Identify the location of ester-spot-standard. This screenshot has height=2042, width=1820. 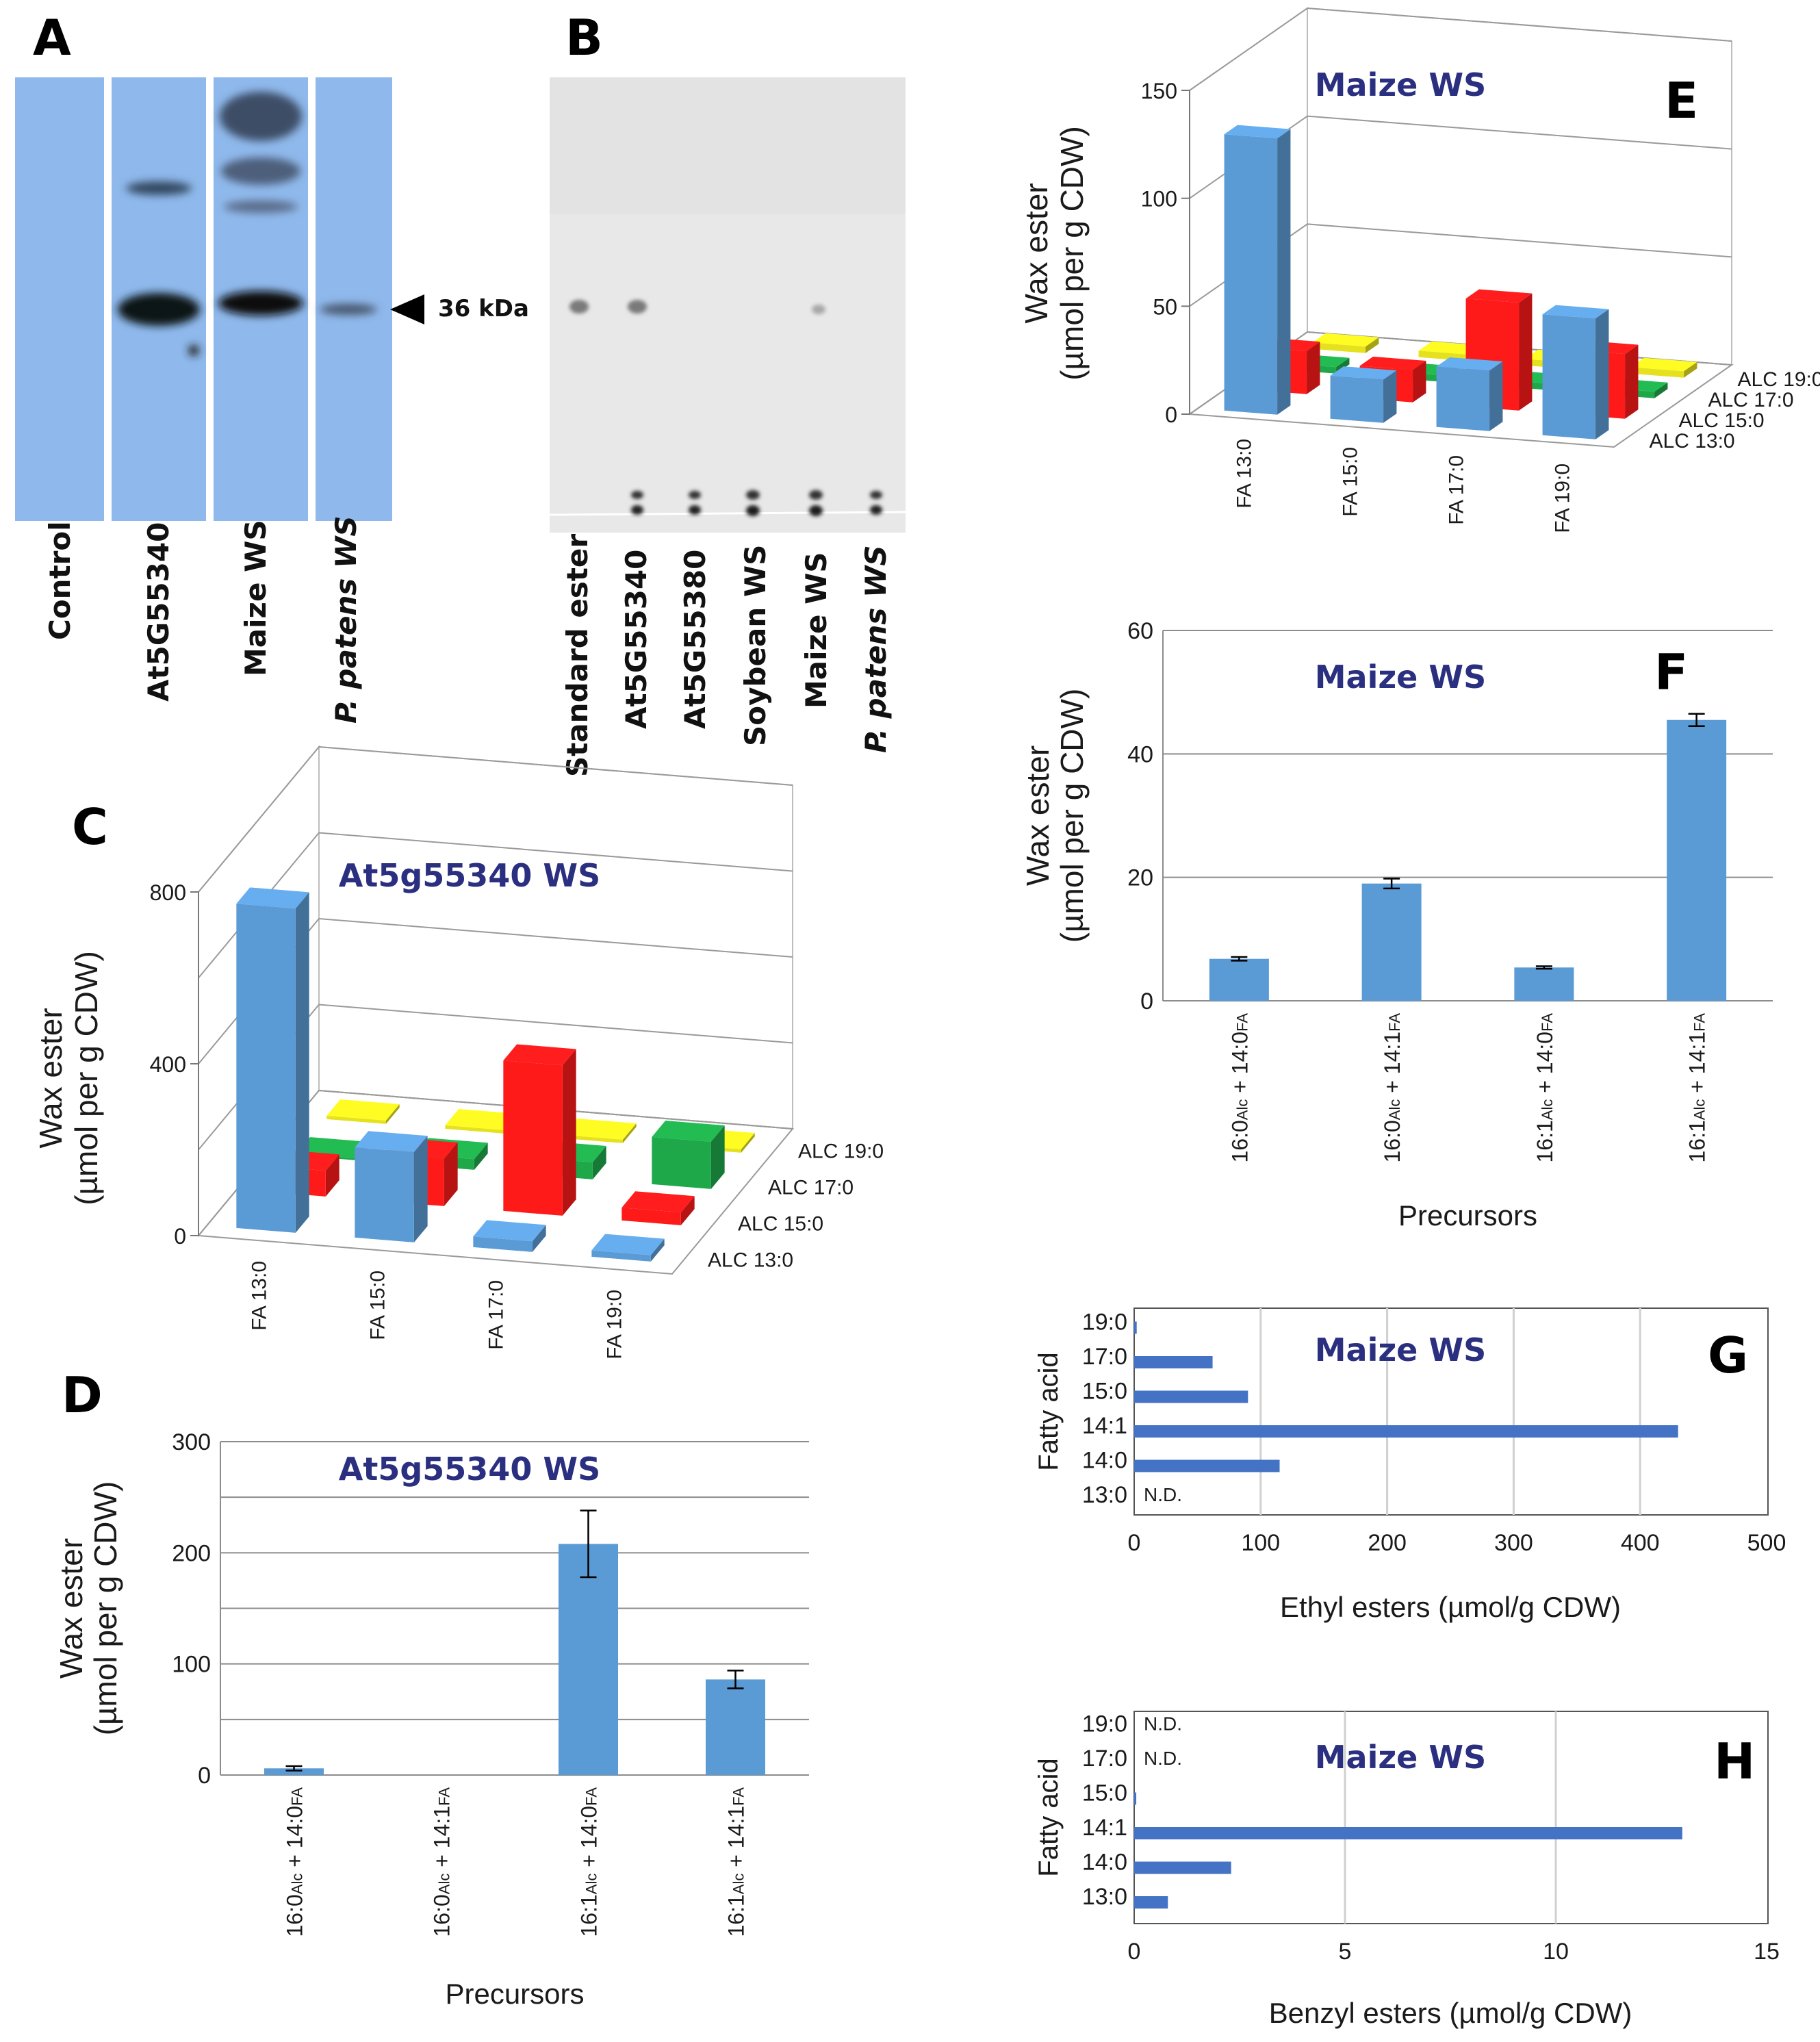
(579, 307).